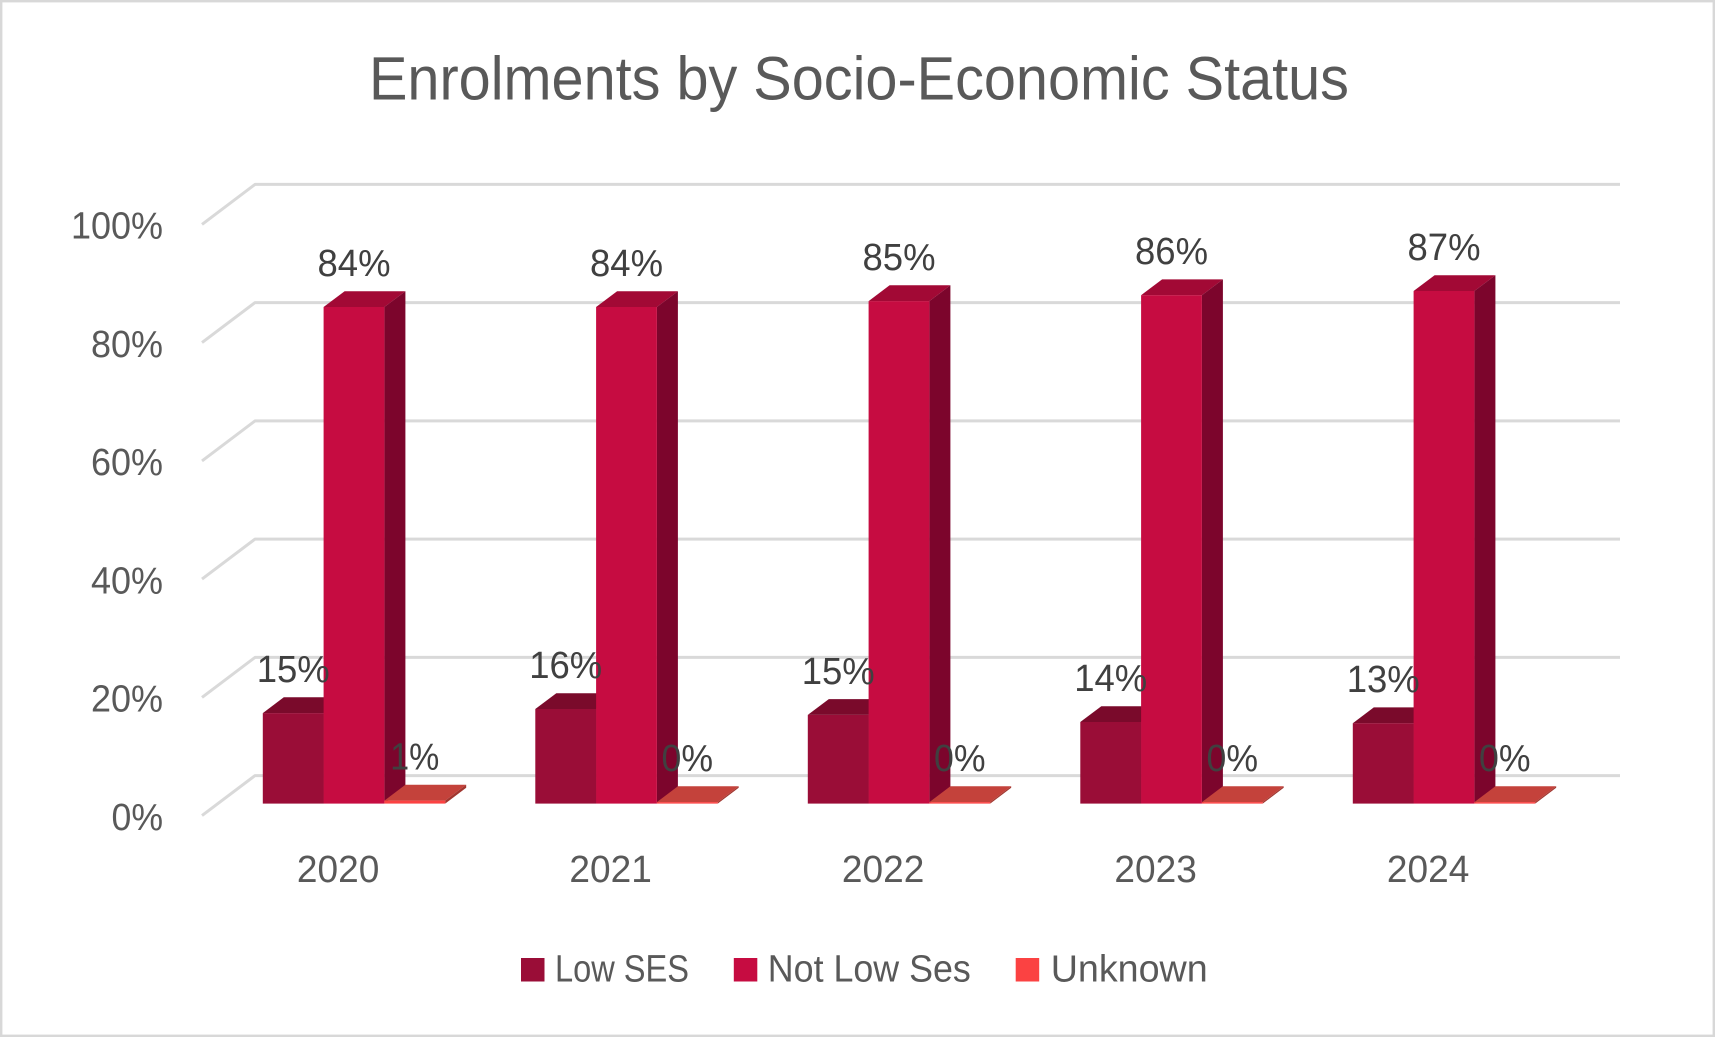 The width and height of the screenshot is (1715, 1037). Describe the element at coordinates (1155, 869) in the screenshot. I see `svg-text: 2023` at that location.